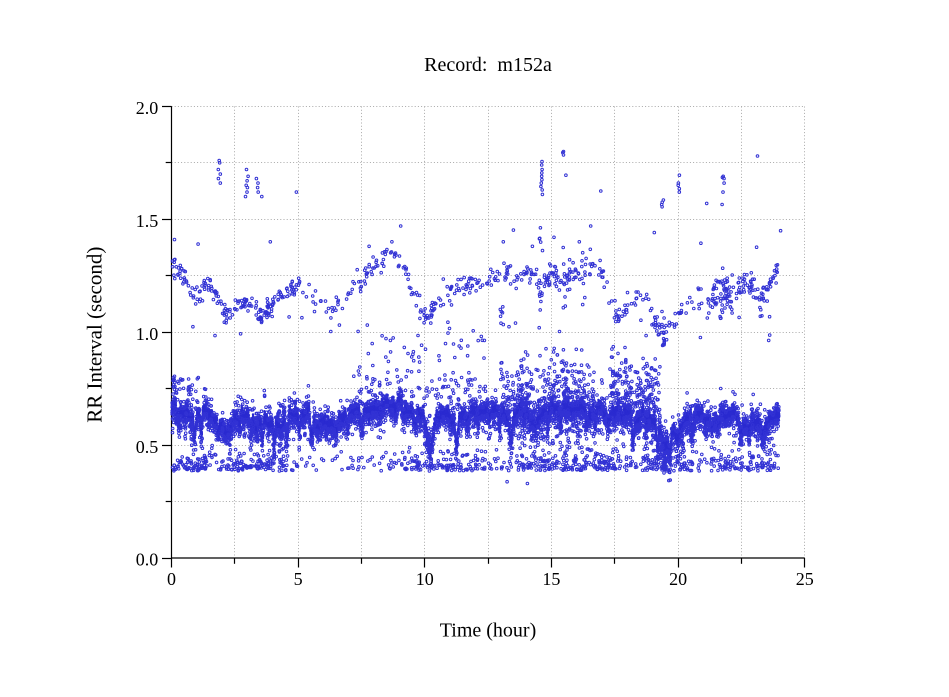 The width and height of the screenshot is (949, 697). What do you see at coordinates (147, 560) in the screenshot?
I see `svg-text: 0.0` at bounding box center [147, 560].